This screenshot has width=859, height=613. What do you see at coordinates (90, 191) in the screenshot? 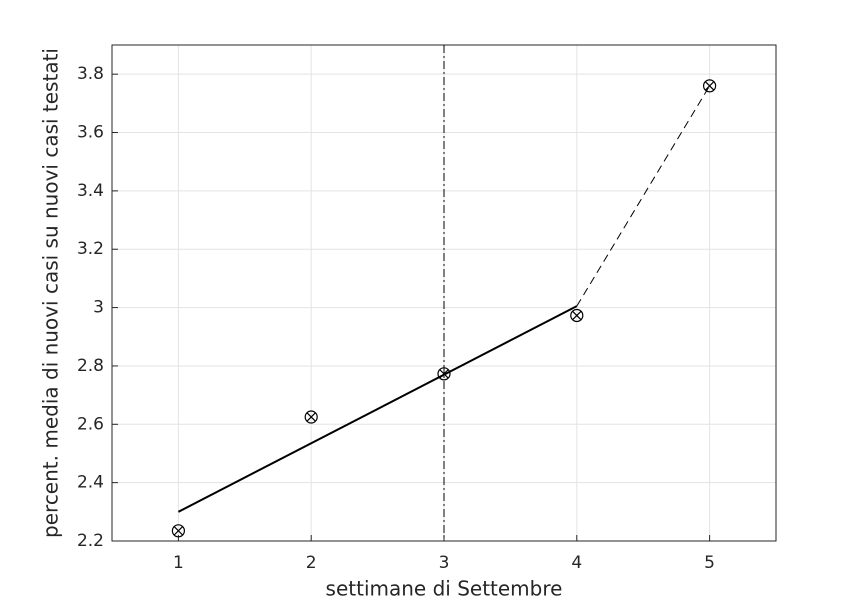
I see `y-tick-label: 3.4` at bounding box center [90, 191].